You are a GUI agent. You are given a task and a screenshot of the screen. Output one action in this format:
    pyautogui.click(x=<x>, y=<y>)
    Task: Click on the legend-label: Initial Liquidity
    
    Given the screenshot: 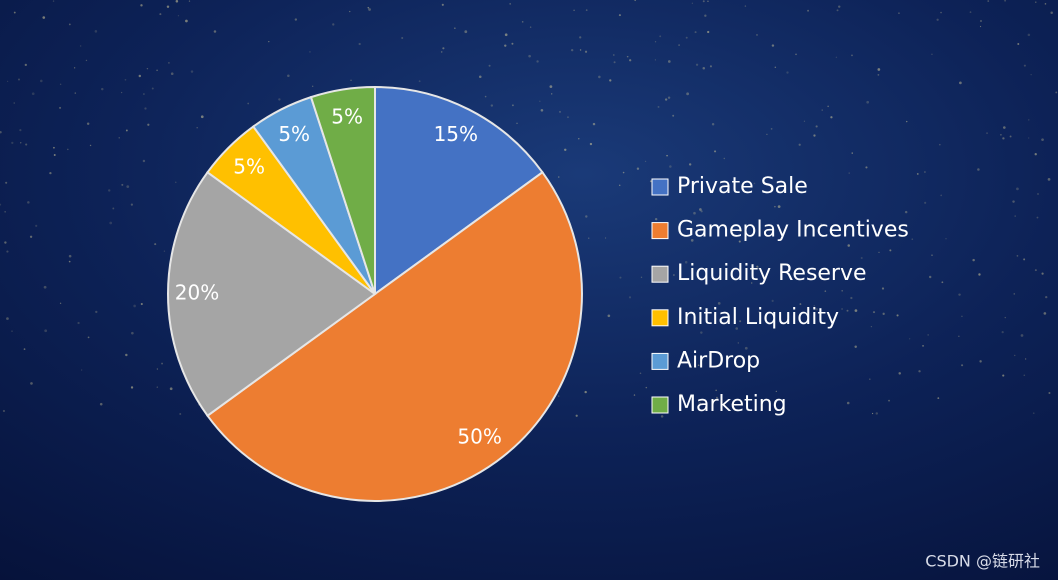 What is the action you would take?
    pyautogui.click(x=758, y=317)
    